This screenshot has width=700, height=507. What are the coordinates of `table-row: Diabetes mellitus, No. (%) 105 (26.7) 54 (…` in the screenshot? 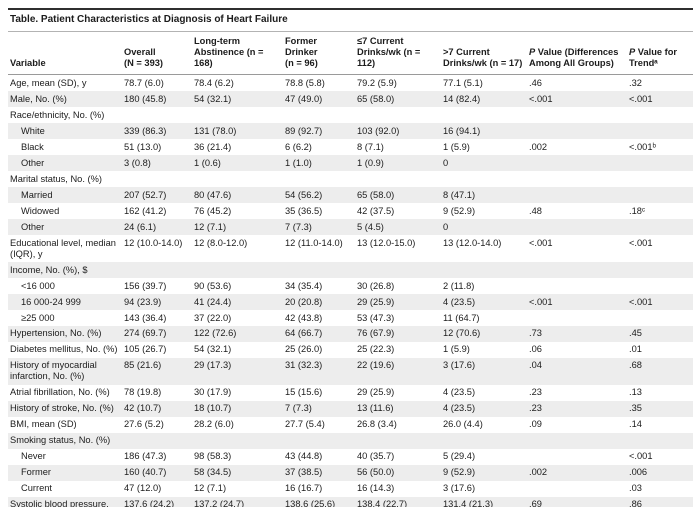 It's located at (350, 350).